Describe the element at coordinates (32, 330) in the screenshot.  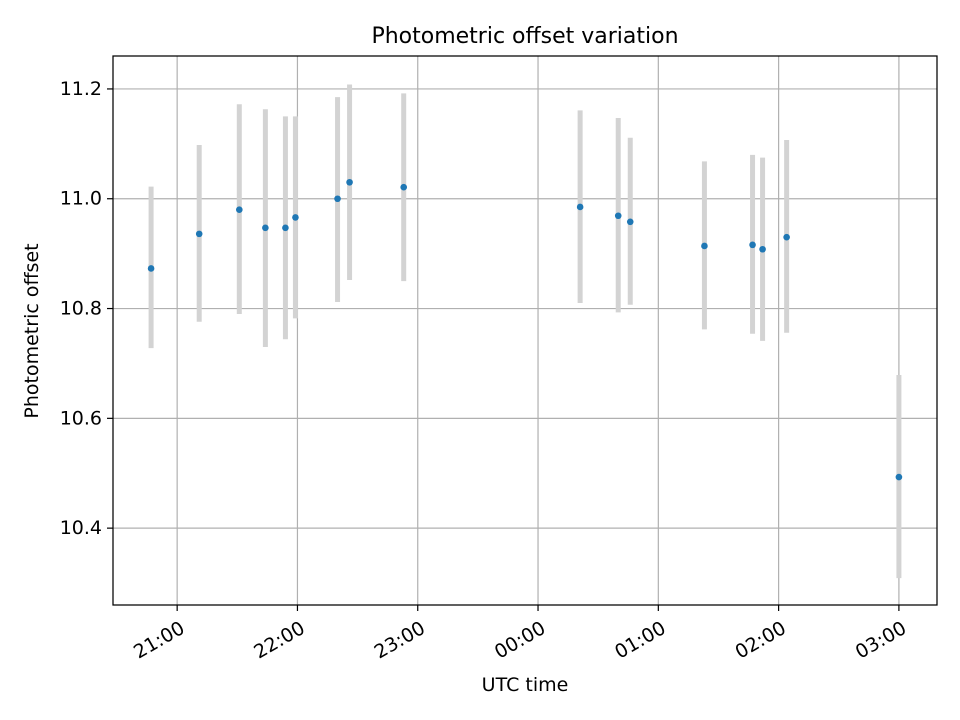
I see `y-axis-label: Photometric offset` at that location.